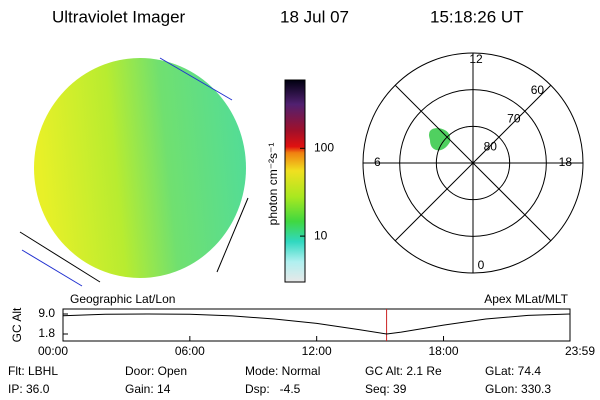  I want to click on y-axis-label: GC Alt, so click(17, 324).